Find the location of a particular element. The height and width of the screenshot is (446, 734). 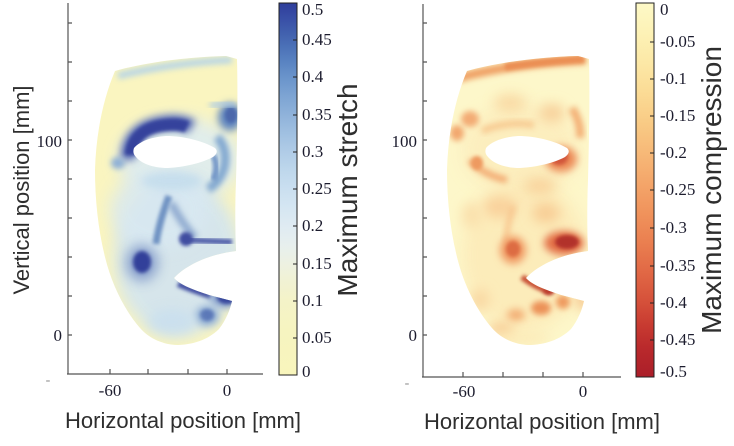

left-clipped-tick-mark: - is located at coordinates (48, 380).